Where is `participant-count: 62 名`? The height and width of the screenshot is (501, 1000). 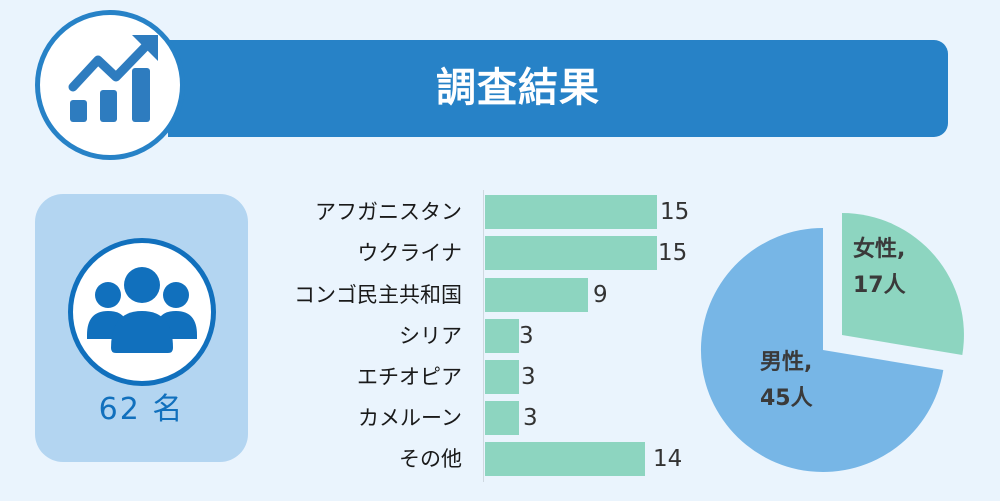
participant-count: 62 名 is located at coordinates (141, 409).